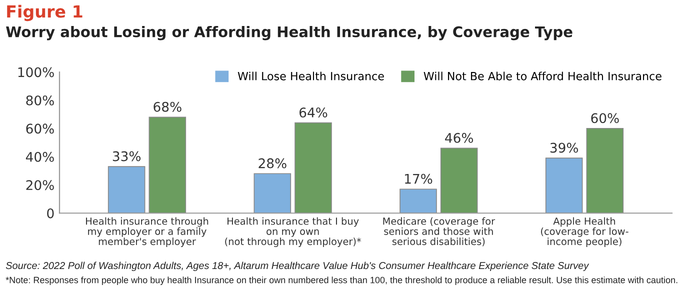 The image size is (700, 288). Describe the element at coordinates (298, 267) in the screenshot. I see `source-note: Source: 2022 Poll of Washington Adults, Ages 18+, Altarum Healthcare Value Hub's Consumer Healthcare Experience State Survey` at that location.